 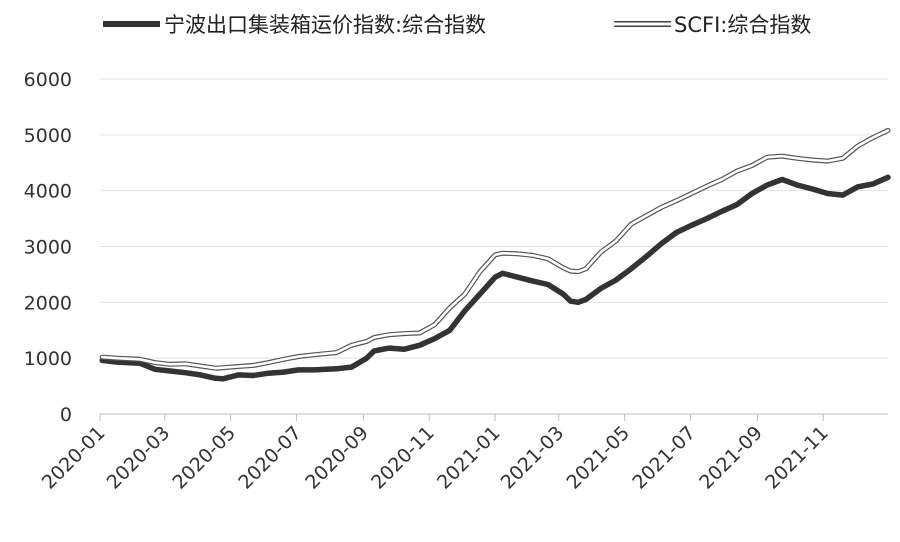 I want to click on x-tick-label: 2020-09, so click(x=337, y=458).